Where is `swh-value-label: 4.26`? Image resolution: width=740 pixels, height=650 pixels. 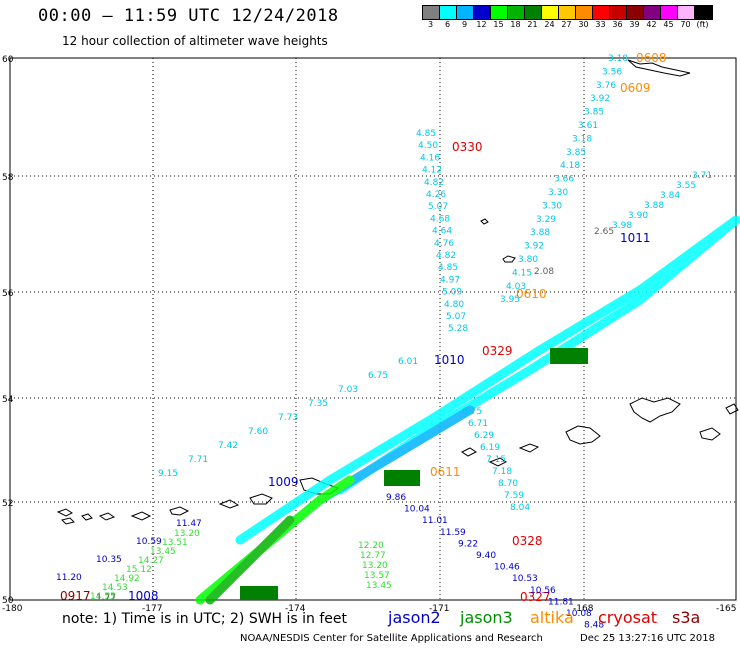
swh-value-label: 4.26 is located at coordinates (436, 195).